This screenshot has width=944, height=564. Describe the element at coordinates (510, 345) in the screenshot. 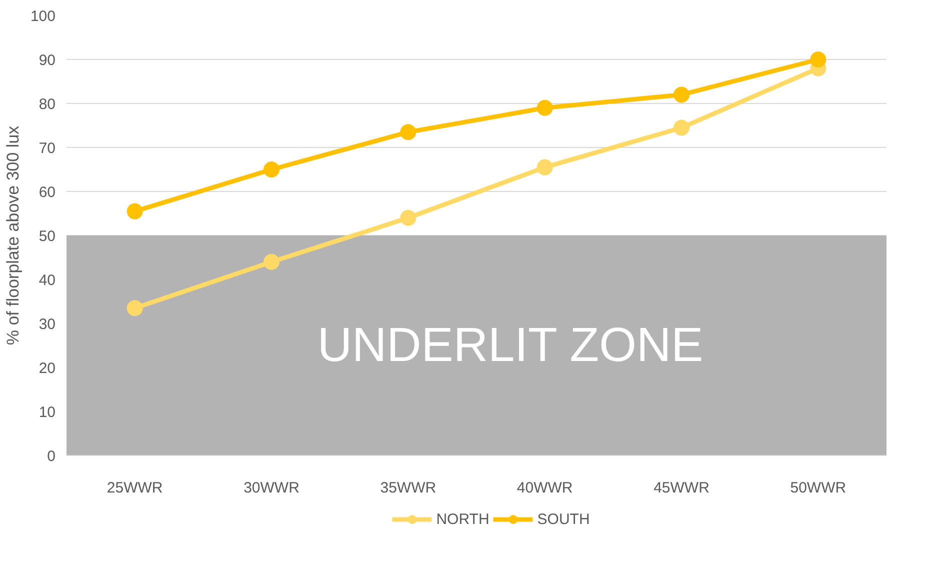

I see `band-label: UNDERLIT ZONE` at that location.